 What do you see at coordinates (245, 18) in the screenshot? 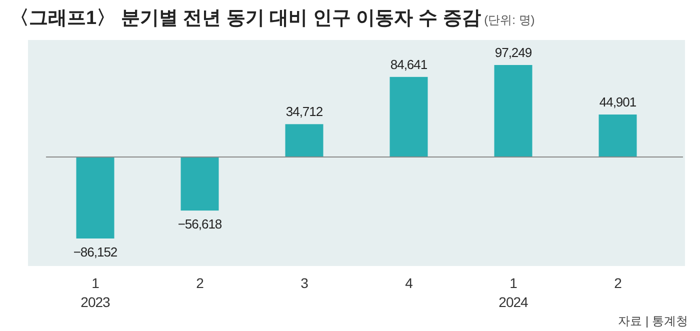
I see `chart-title: 〈그래프1〉 분기별 전년 동기 대비 인구 이동자 수 증감` at bounding box center [245, 18].